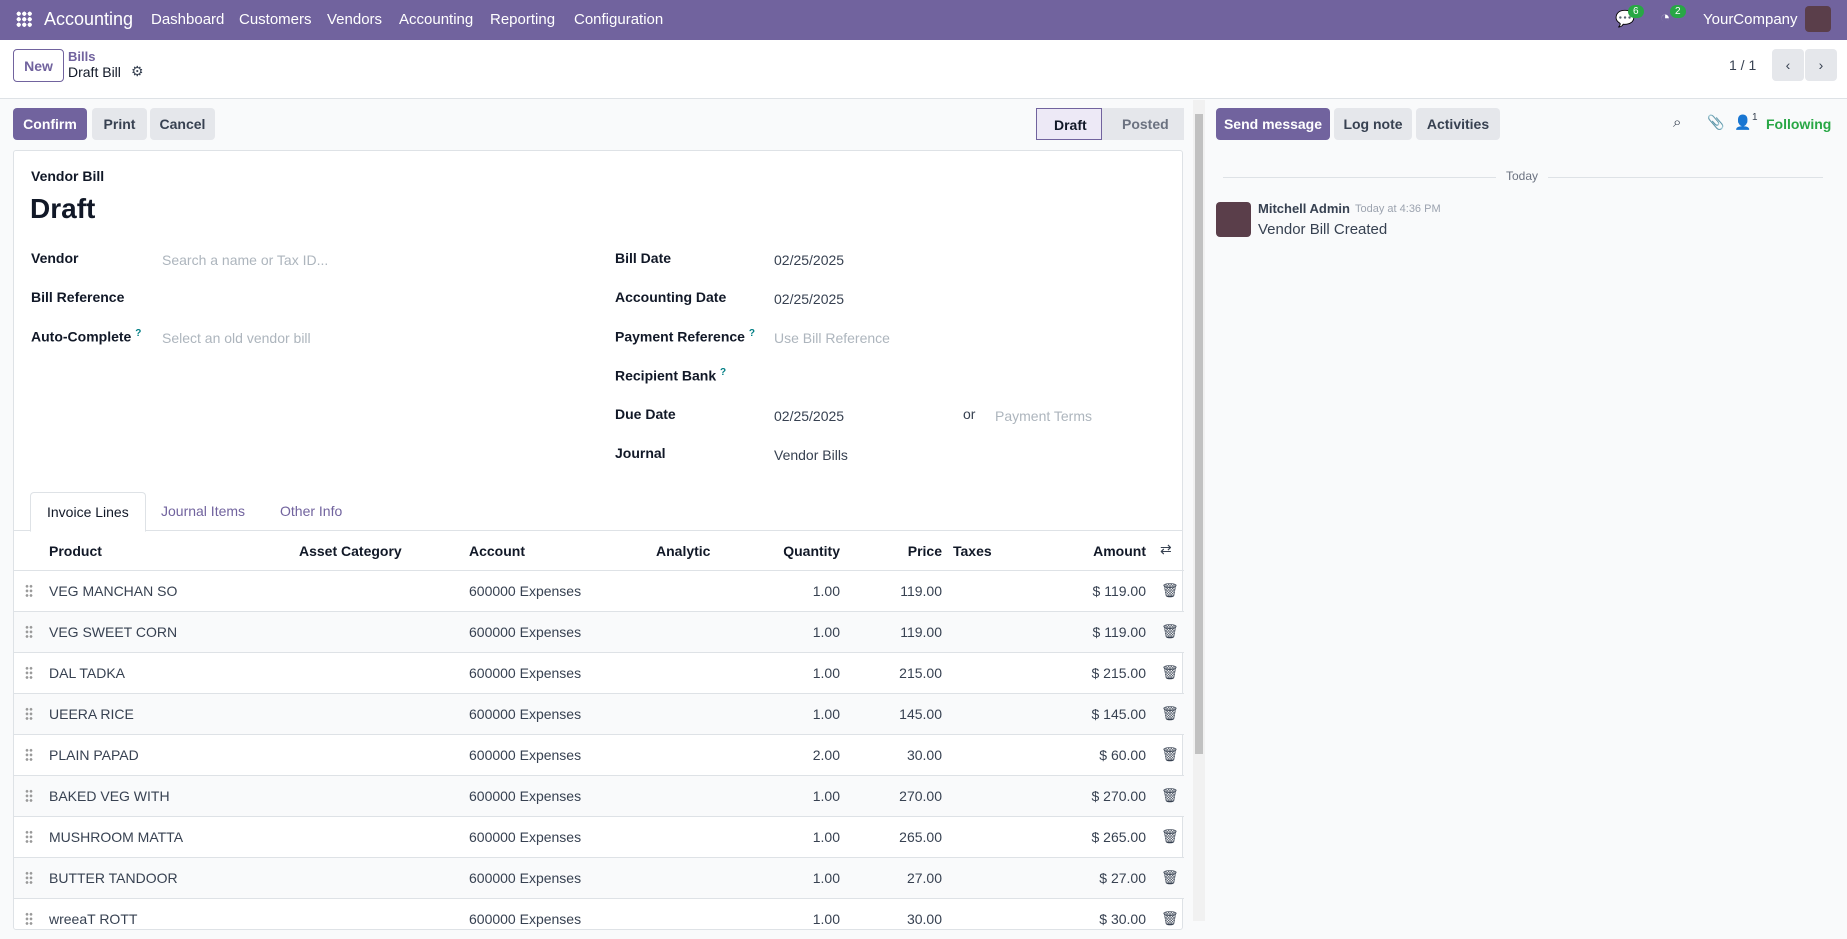  What do you see at coordinates (188, 19) in the screenshot?
I see `menu-dashboard: Dashboard` at bounding box center [188, 19].